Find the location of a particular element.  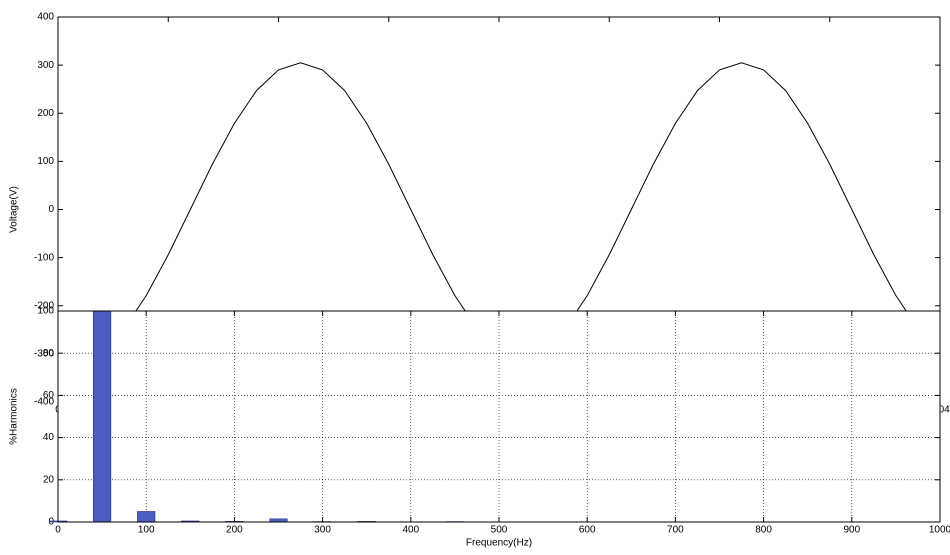

y-tick-label: -400 is located at coordinates (44, 402).